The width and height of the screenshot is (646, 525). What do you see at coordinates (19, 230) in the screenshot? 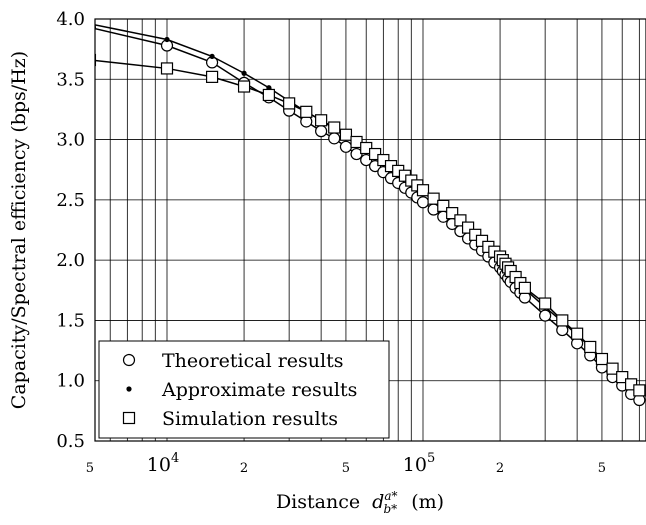
I see `y-axis-label: Capacity/Spectral efficiency (bps/Hz)` at bounding box center [19, 230].